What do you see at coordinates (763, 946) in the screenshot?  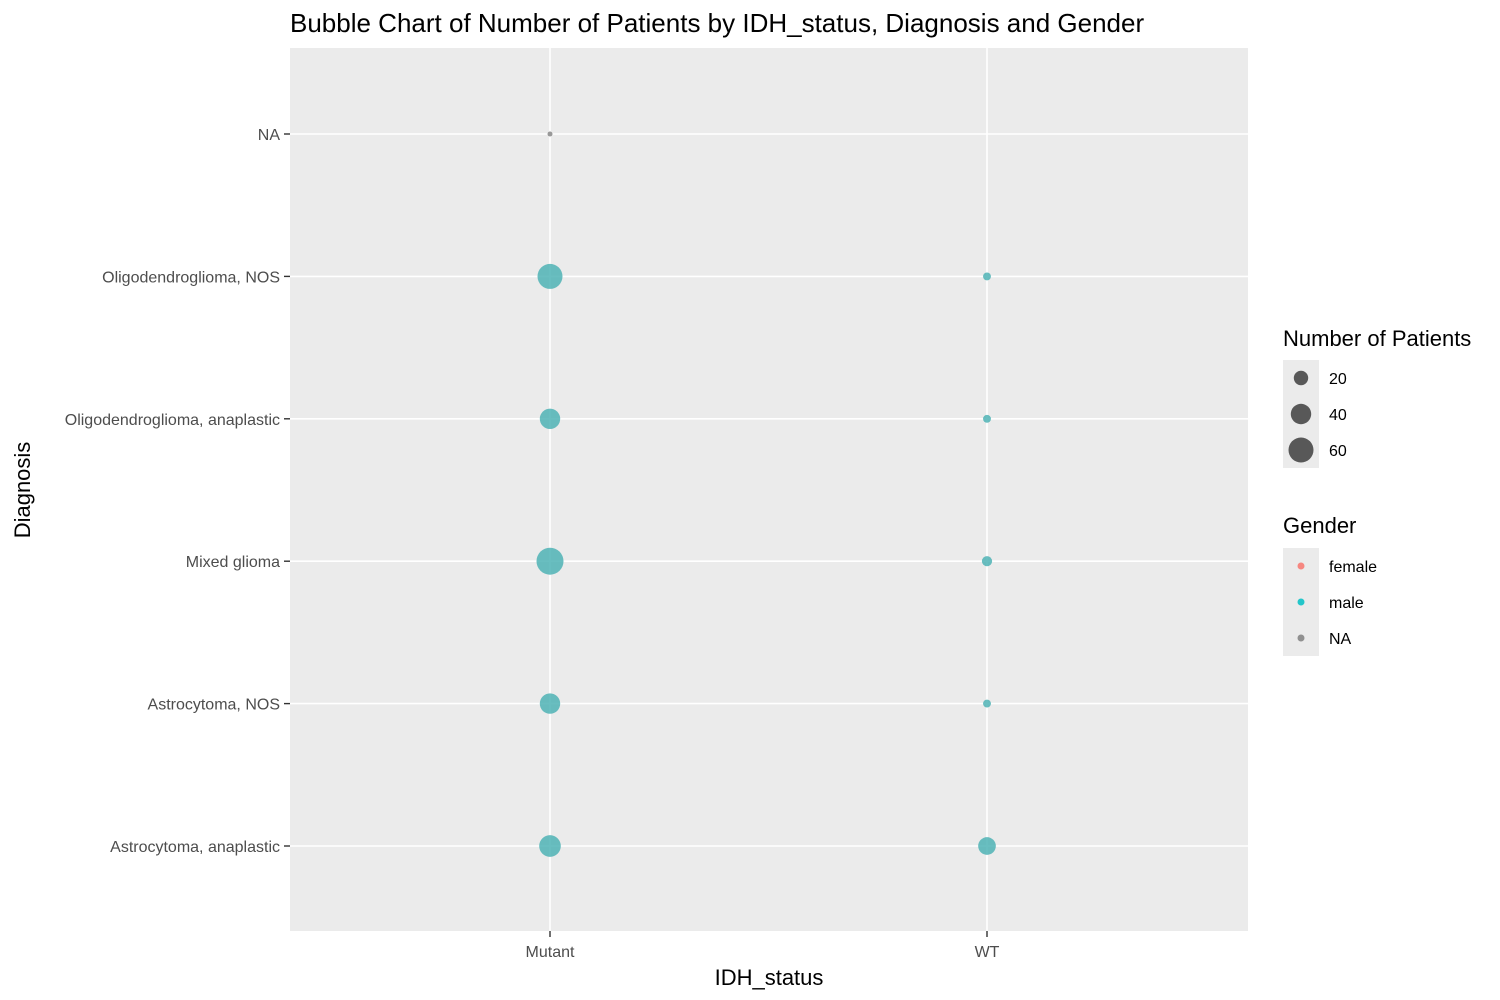 I see `x-axis-ticks: Mutant WT` at bounding box center [763, 946].